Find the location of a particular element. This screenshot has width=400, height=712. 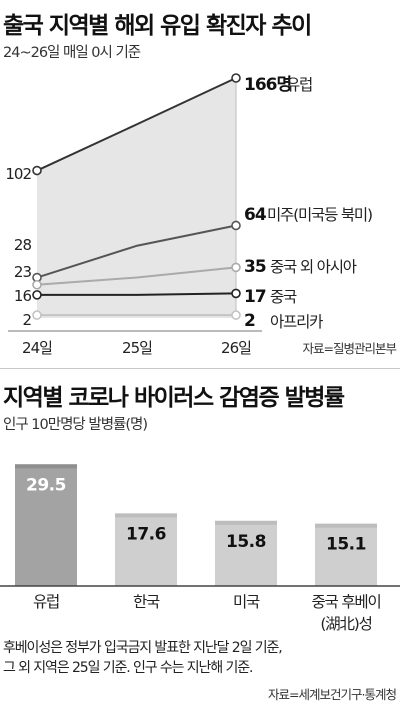

bar-category-label-2-0: 미국 is located at coordinates (246, 602).